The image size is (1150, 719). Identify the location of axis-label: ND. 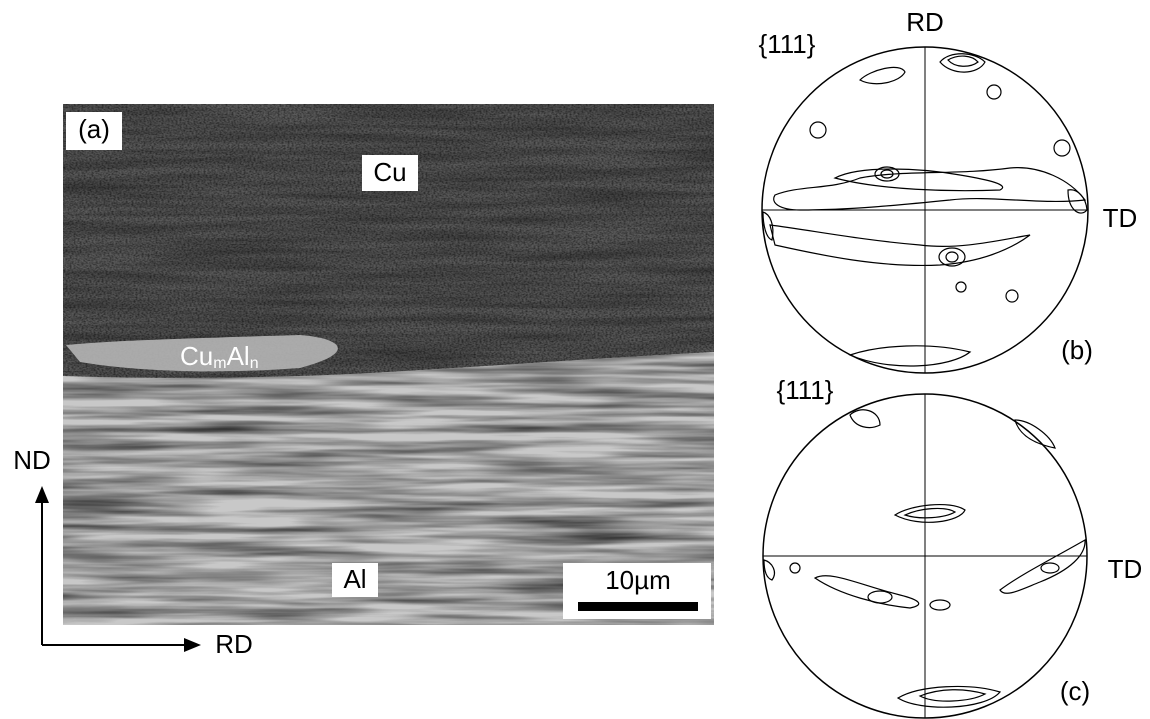
(32, 460).